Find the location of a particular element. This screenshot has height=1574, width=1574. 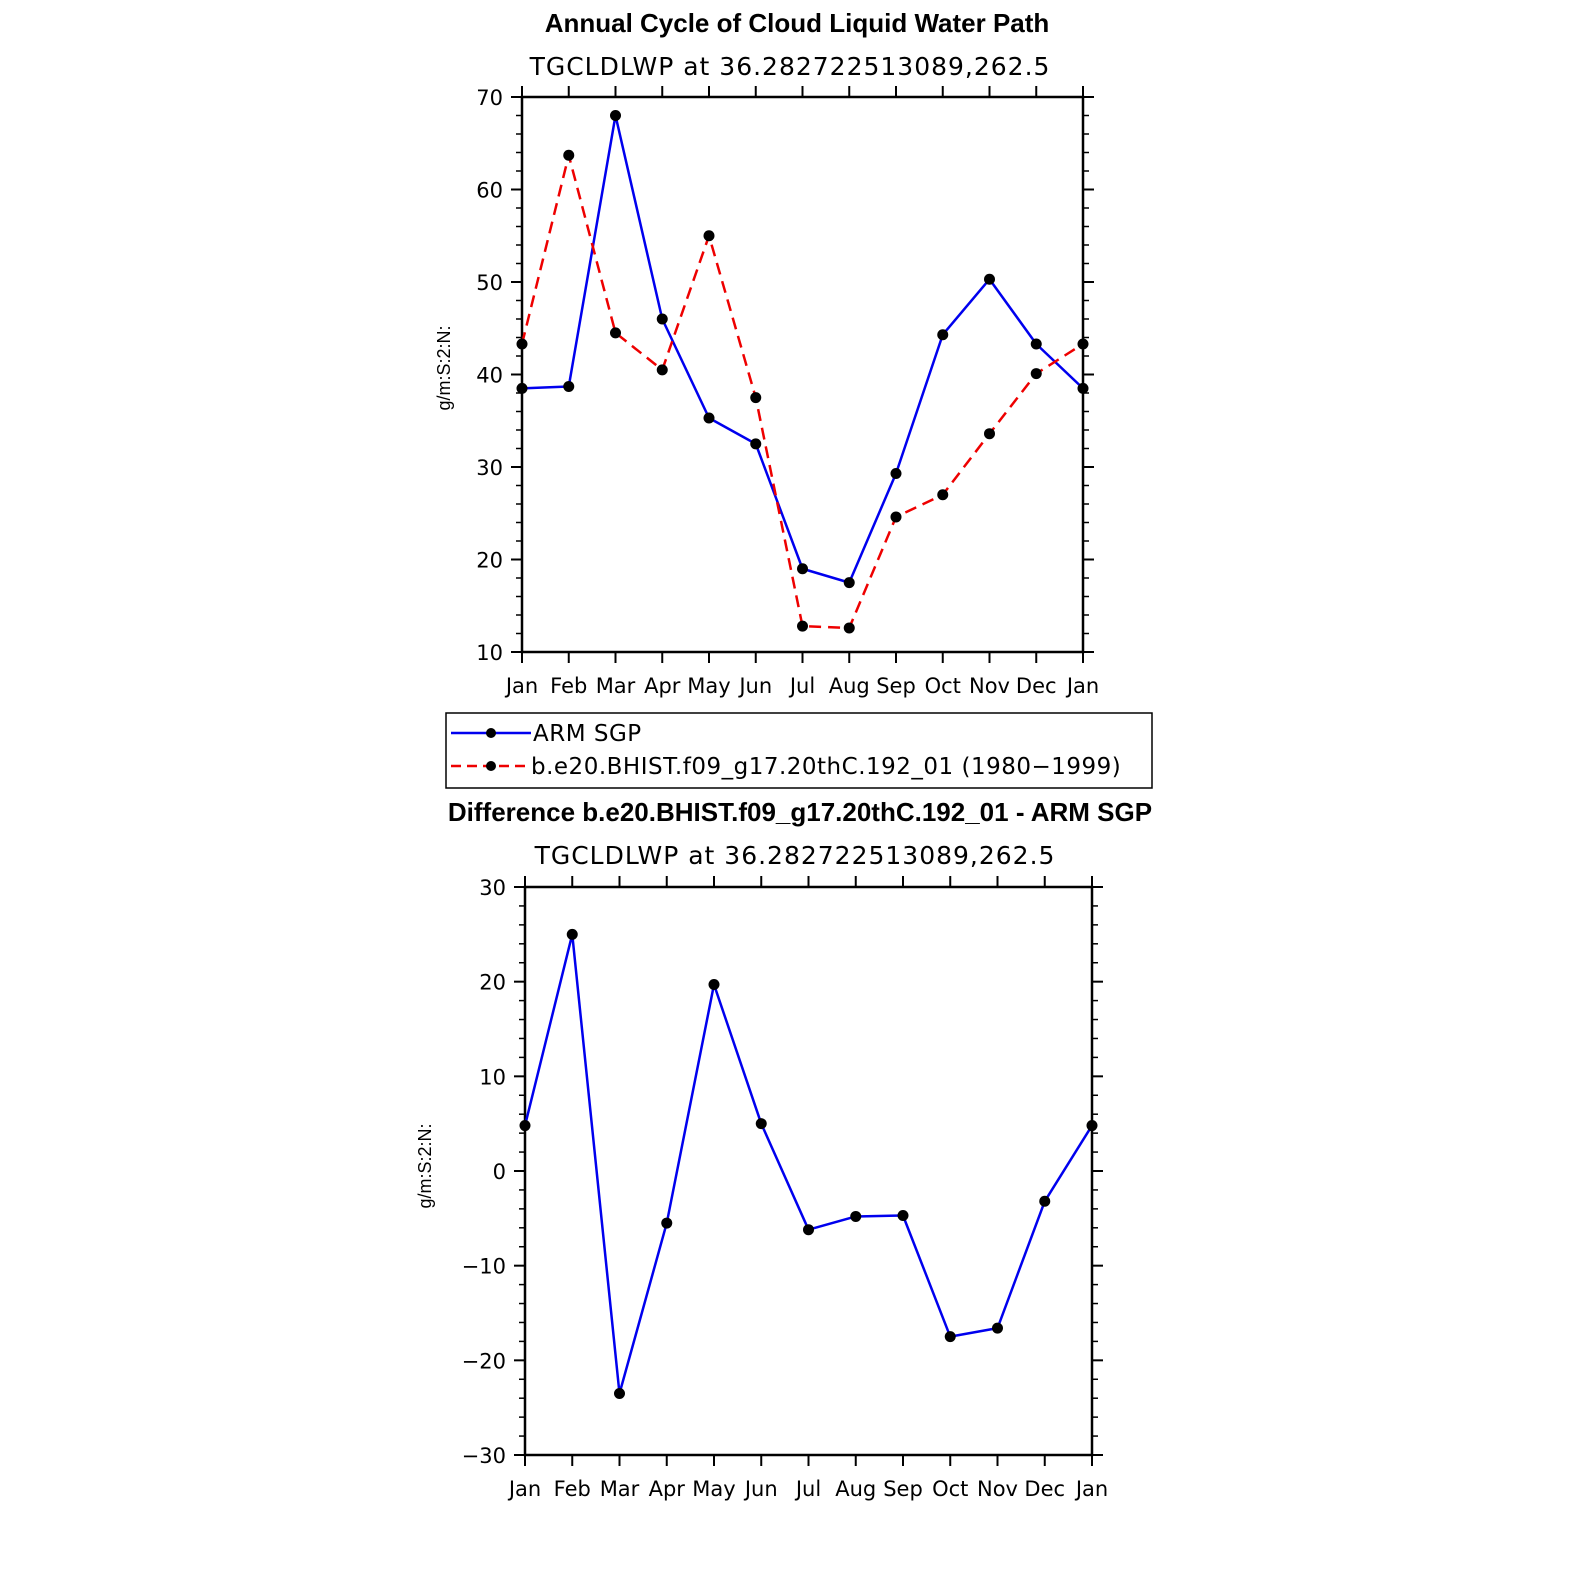

top-chart-title: Annual Cycle of Cloud Liquid Water Path is located at coordinates (797, 23).